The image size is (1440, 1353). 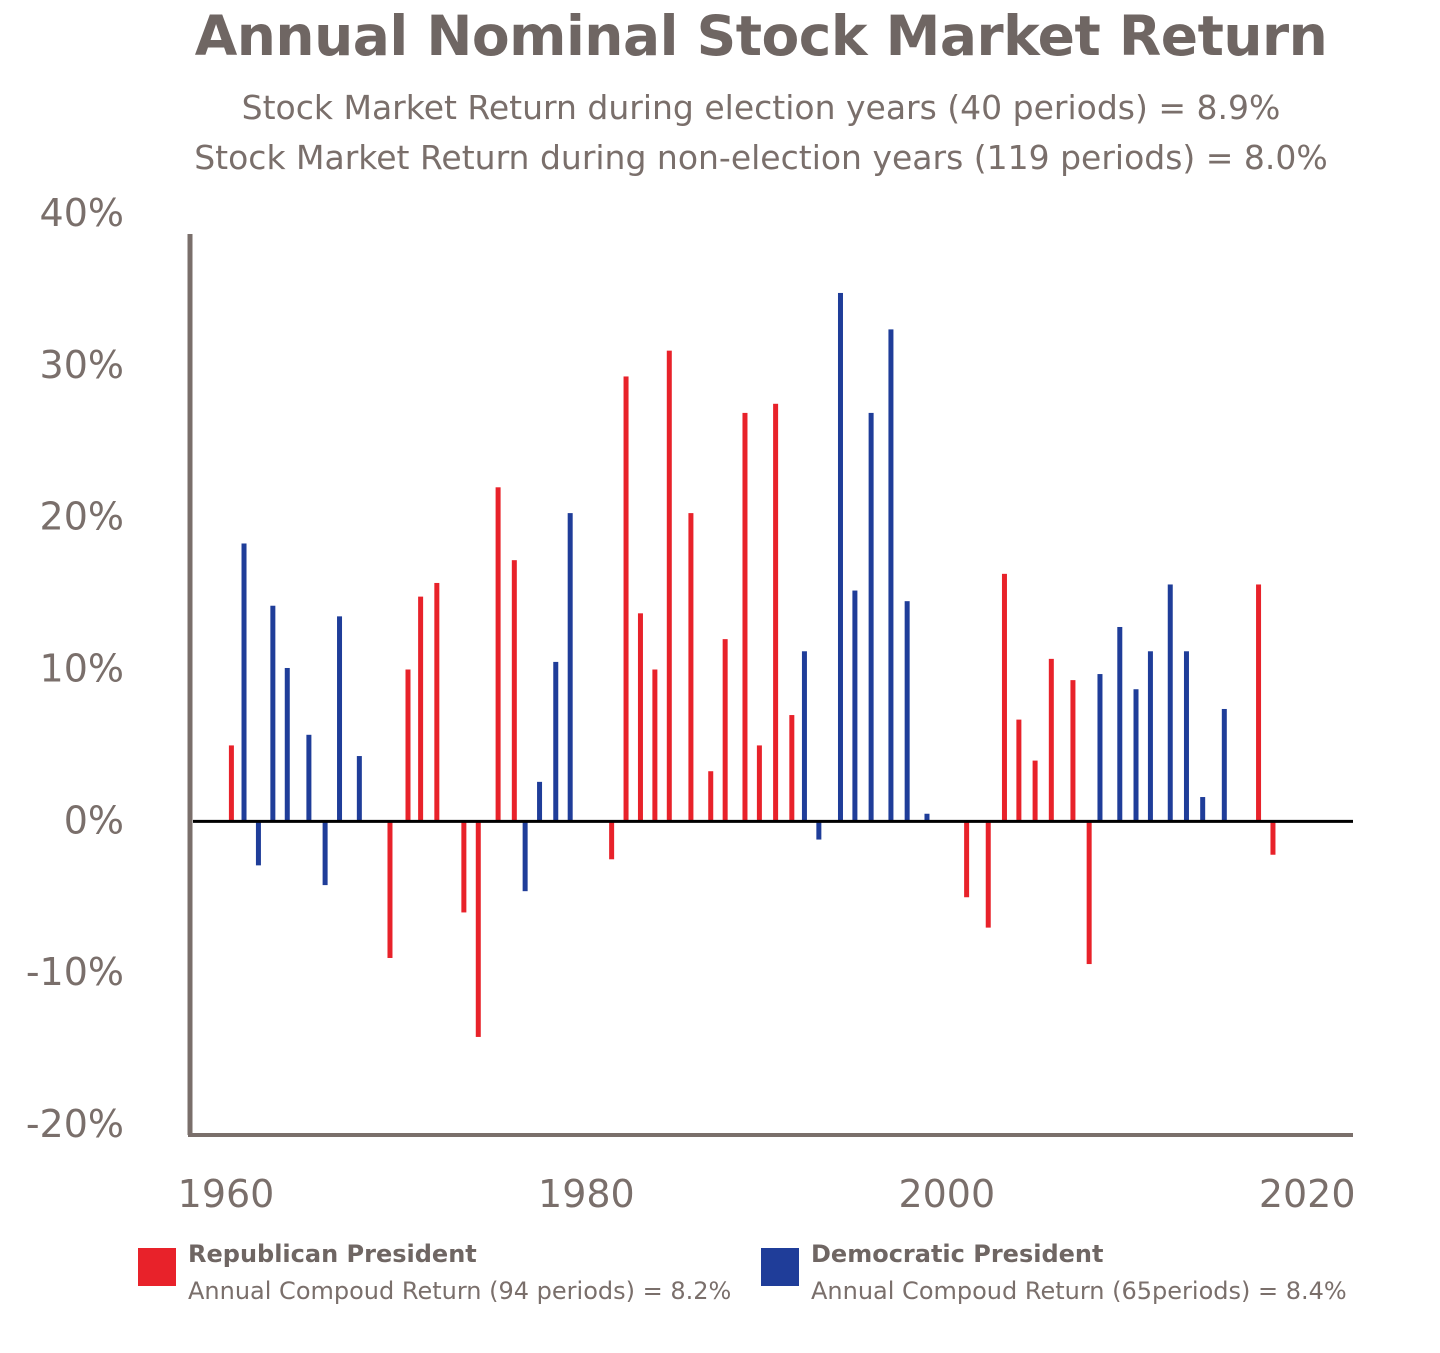 What do you see at coordinates (94, 820) in the screenshot?
I see `y-tick-label: 0%` at bounding box center [94, 820].